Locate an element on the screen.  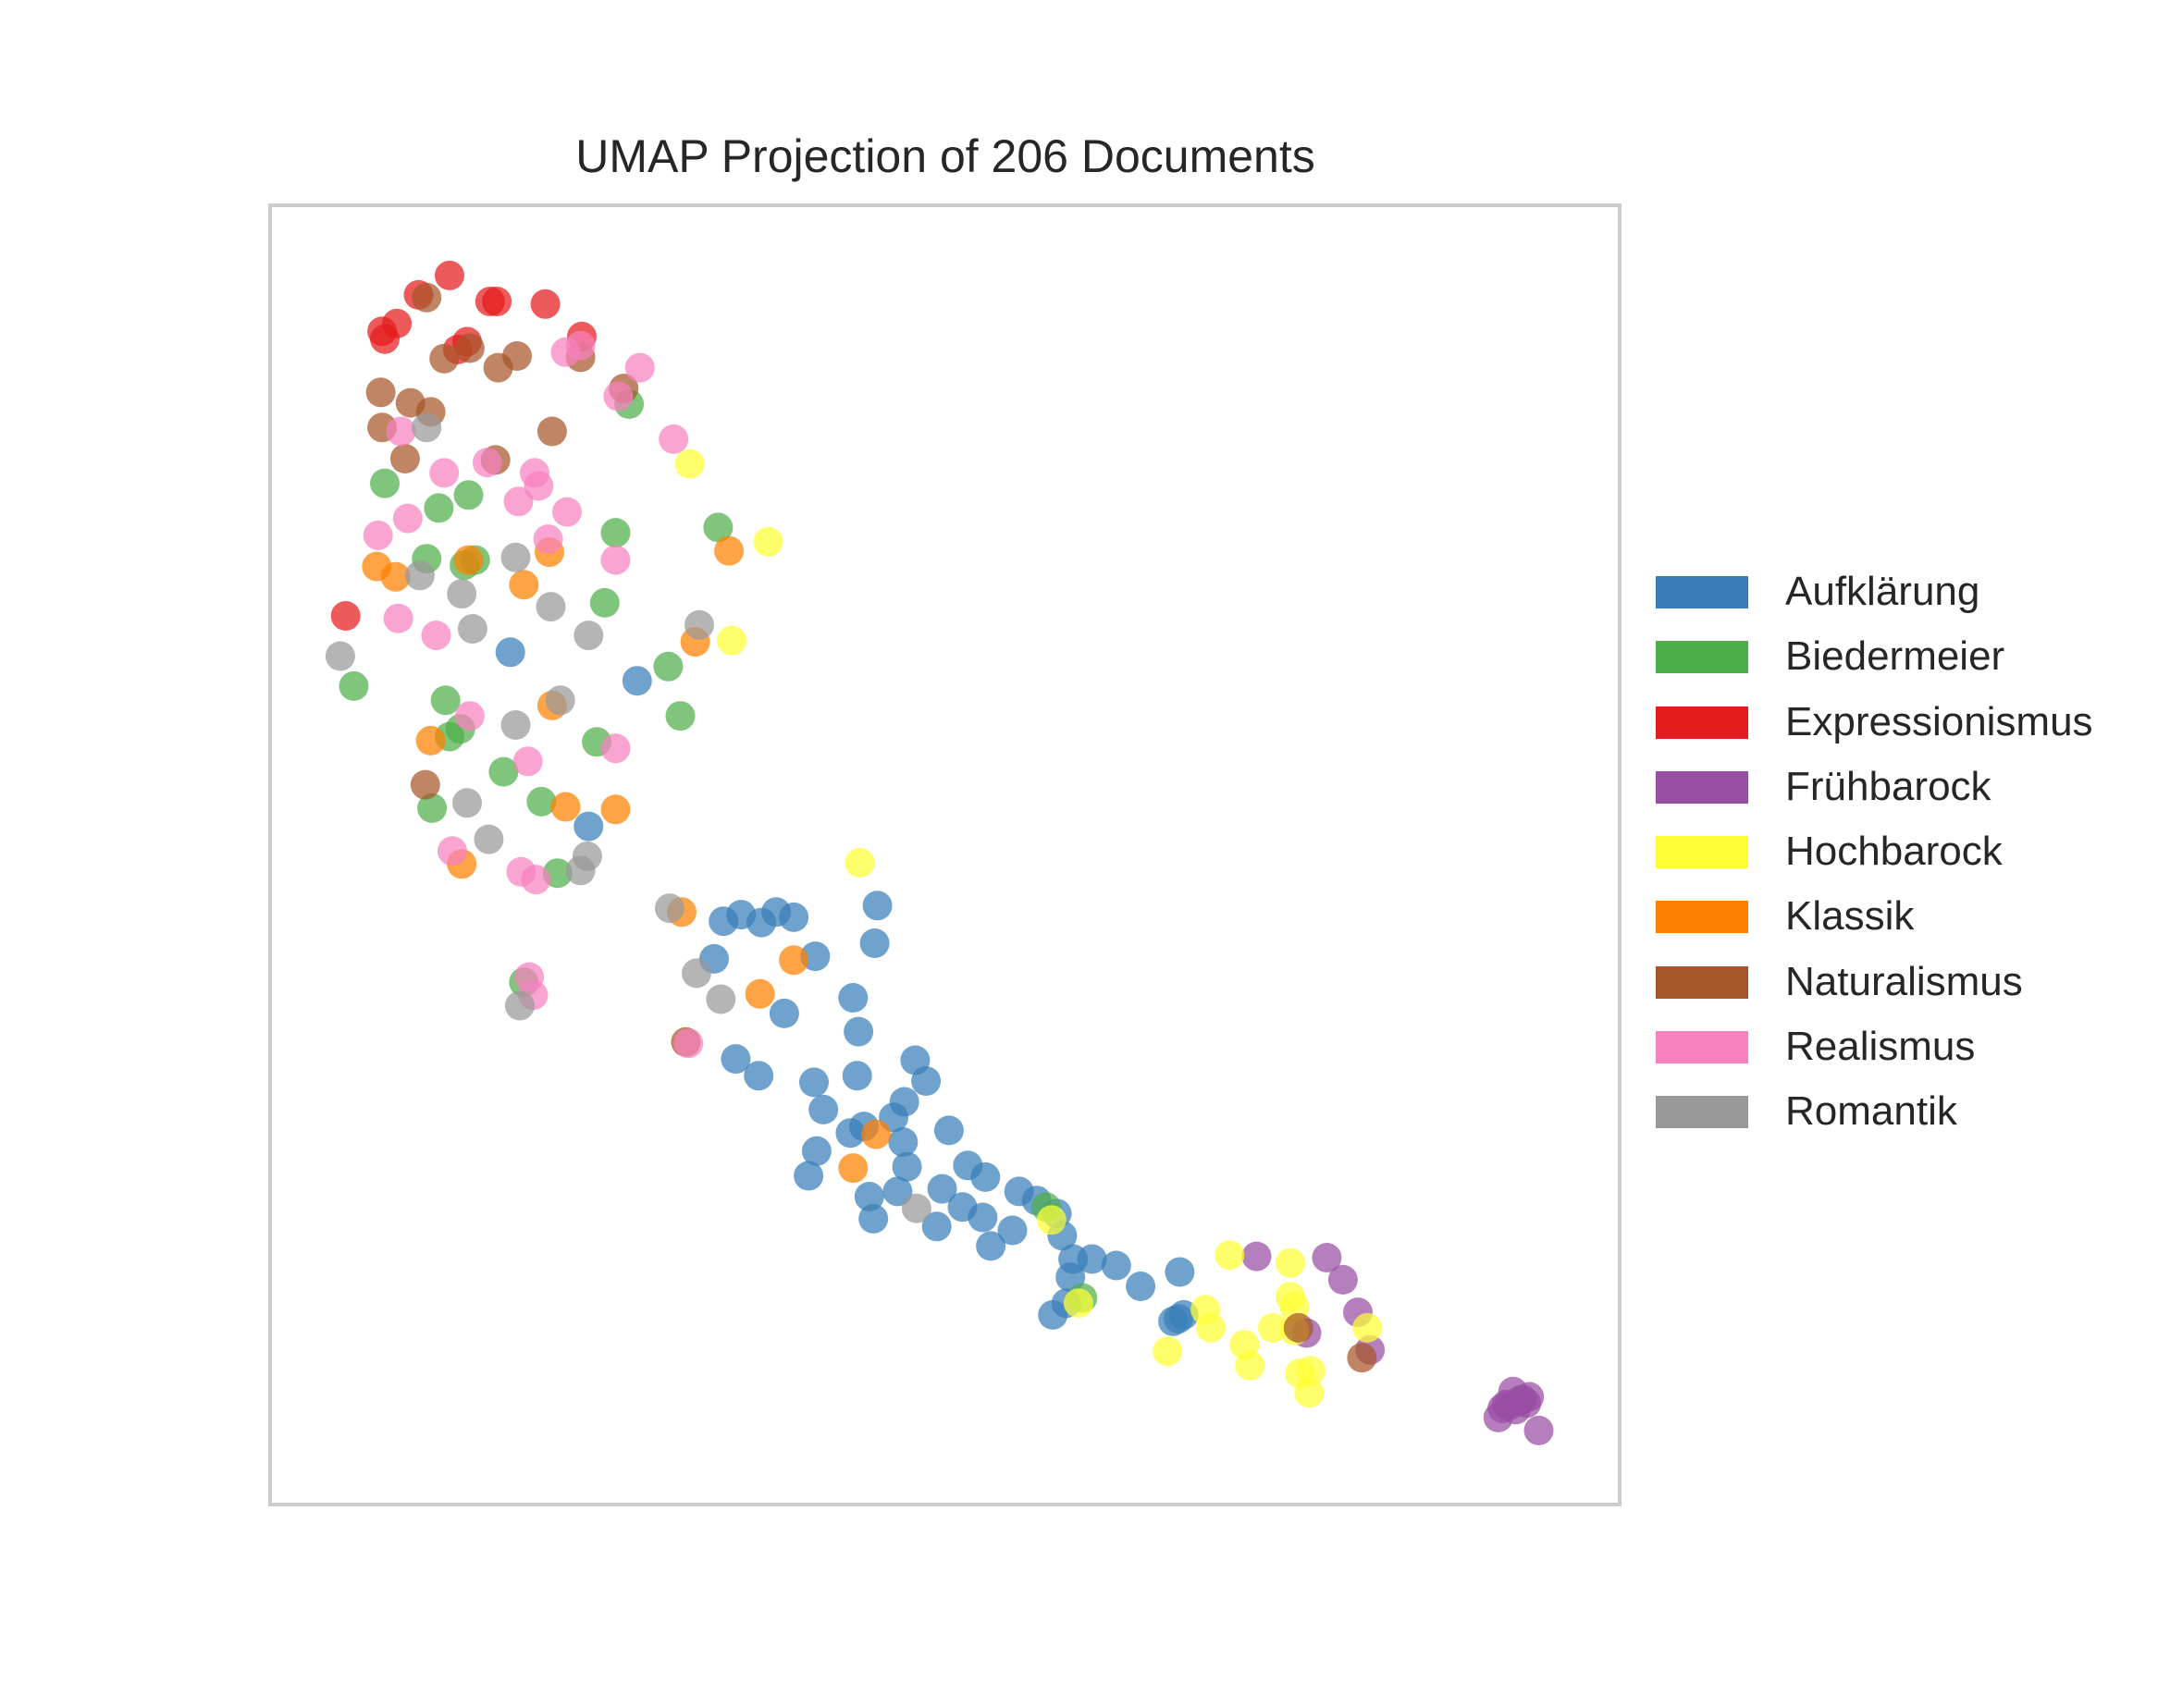
chart-title: UMAP Projection of 206 Documents is located at coordinates (945, 156).